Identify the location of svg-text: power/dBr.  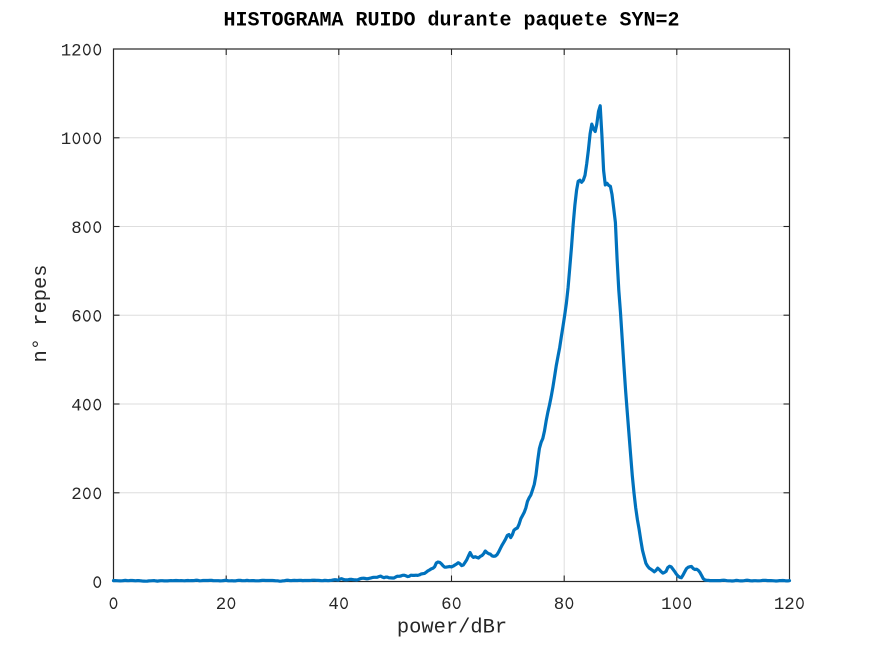
(452, 628).